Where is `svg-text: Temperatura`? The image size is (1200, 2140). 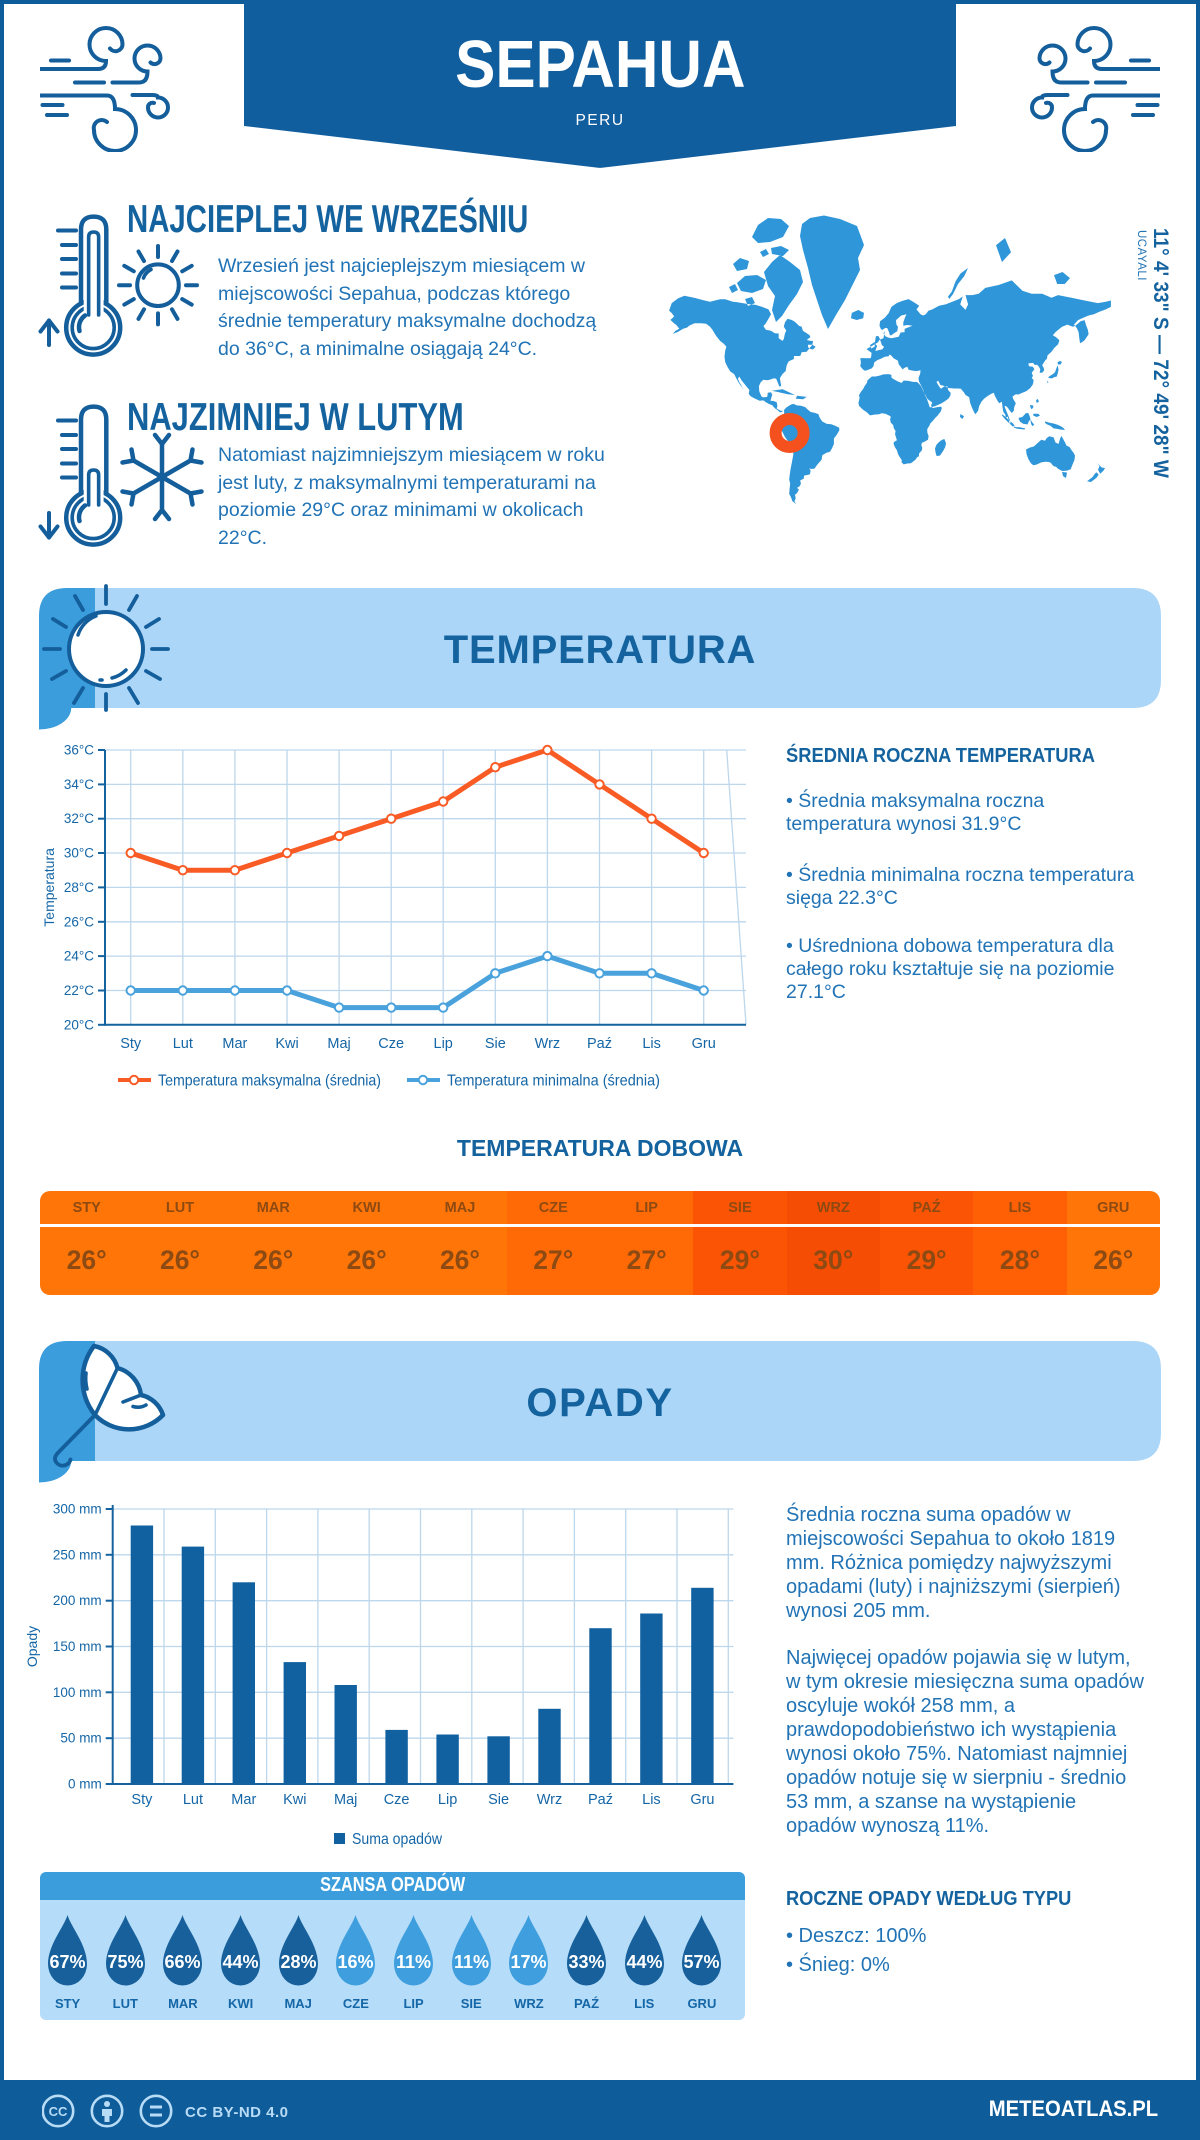 svg-text: Temperatura is located at coordinates (49, 887).